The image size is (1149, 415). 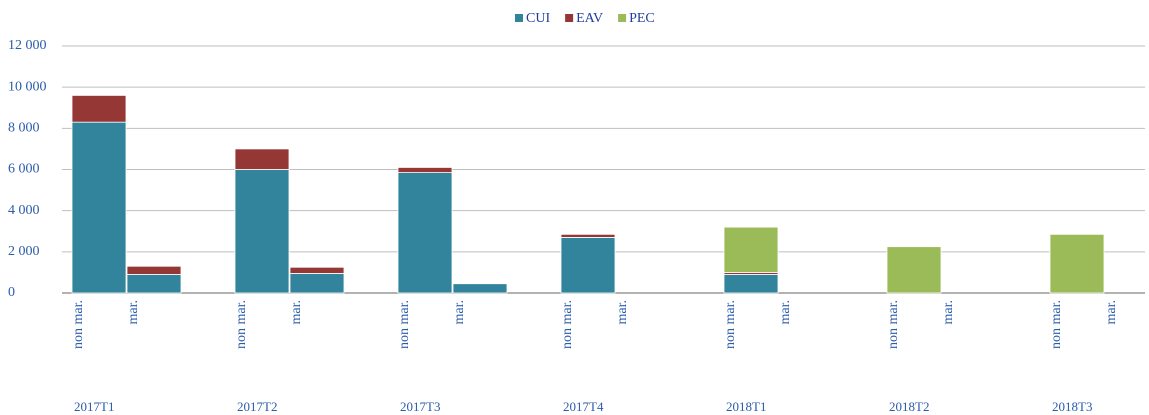 I want to click on y-tick-label: 0, so click(x=11, y=292).